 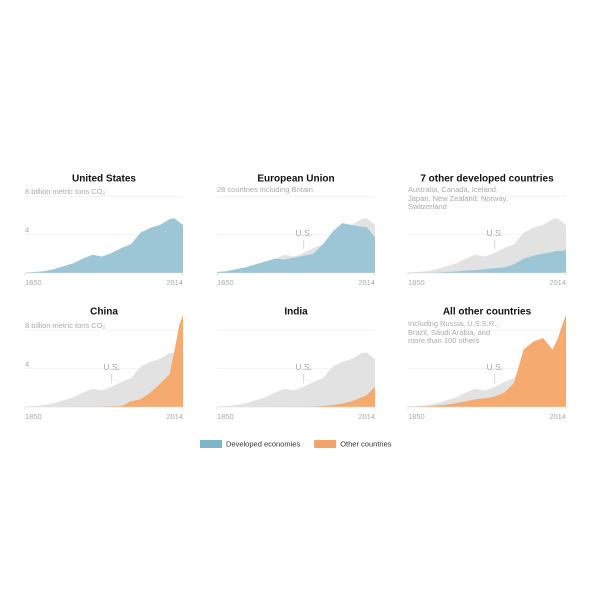 What do you see at coordinates (263, 443) in the screenshot?
I see `legend-label: Developed economies` at bounding box center [263, 443].